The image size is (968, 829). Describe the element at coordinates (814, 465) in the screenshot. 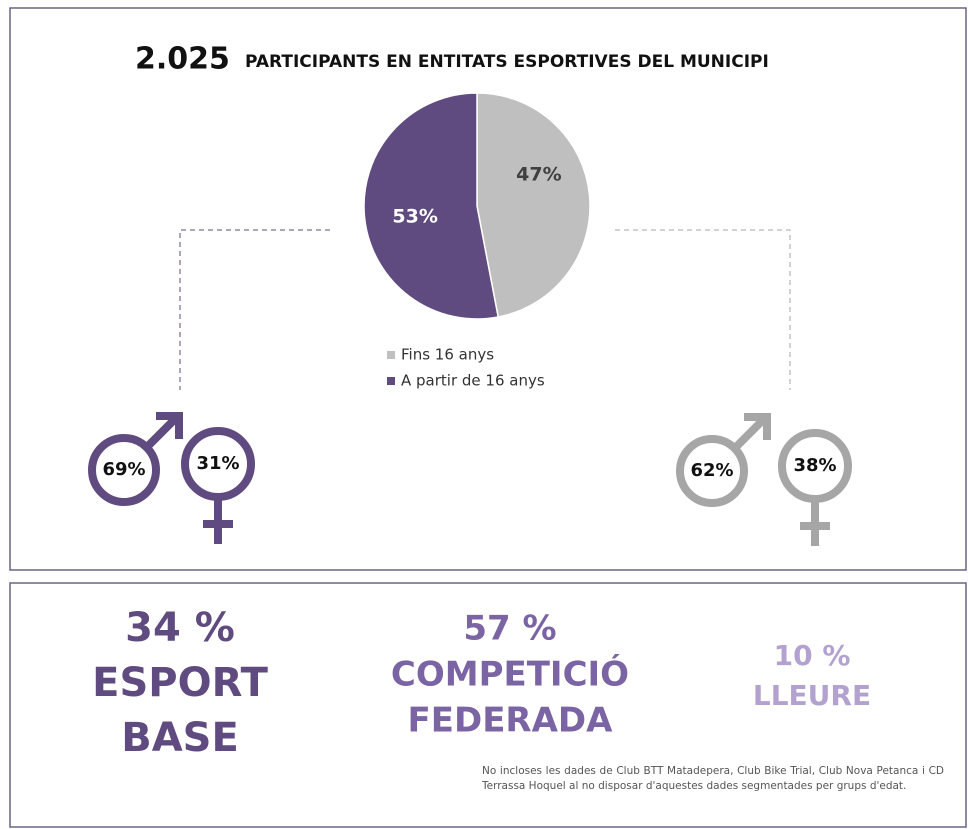

I see `female-share: 38%` at that location.